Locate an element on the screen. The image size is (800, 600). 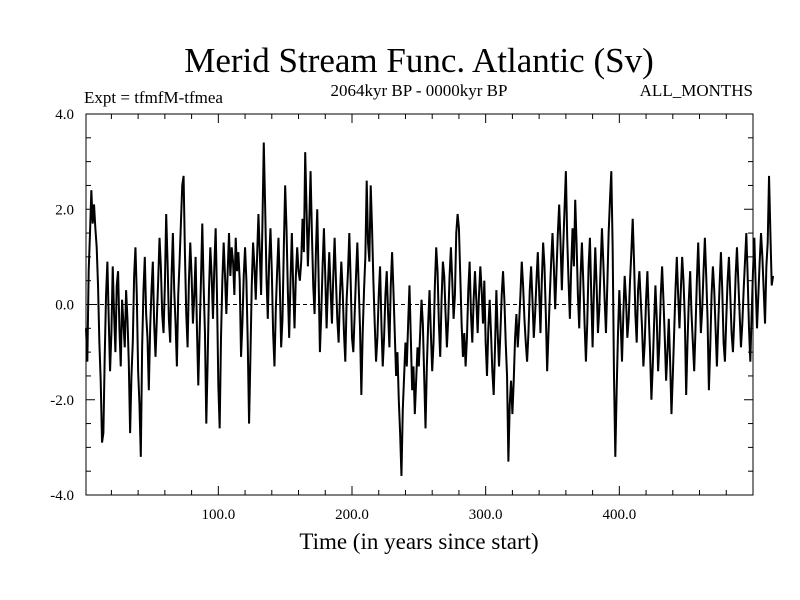
y-tick-label: -4.0 is located at coordinates (62, 496).